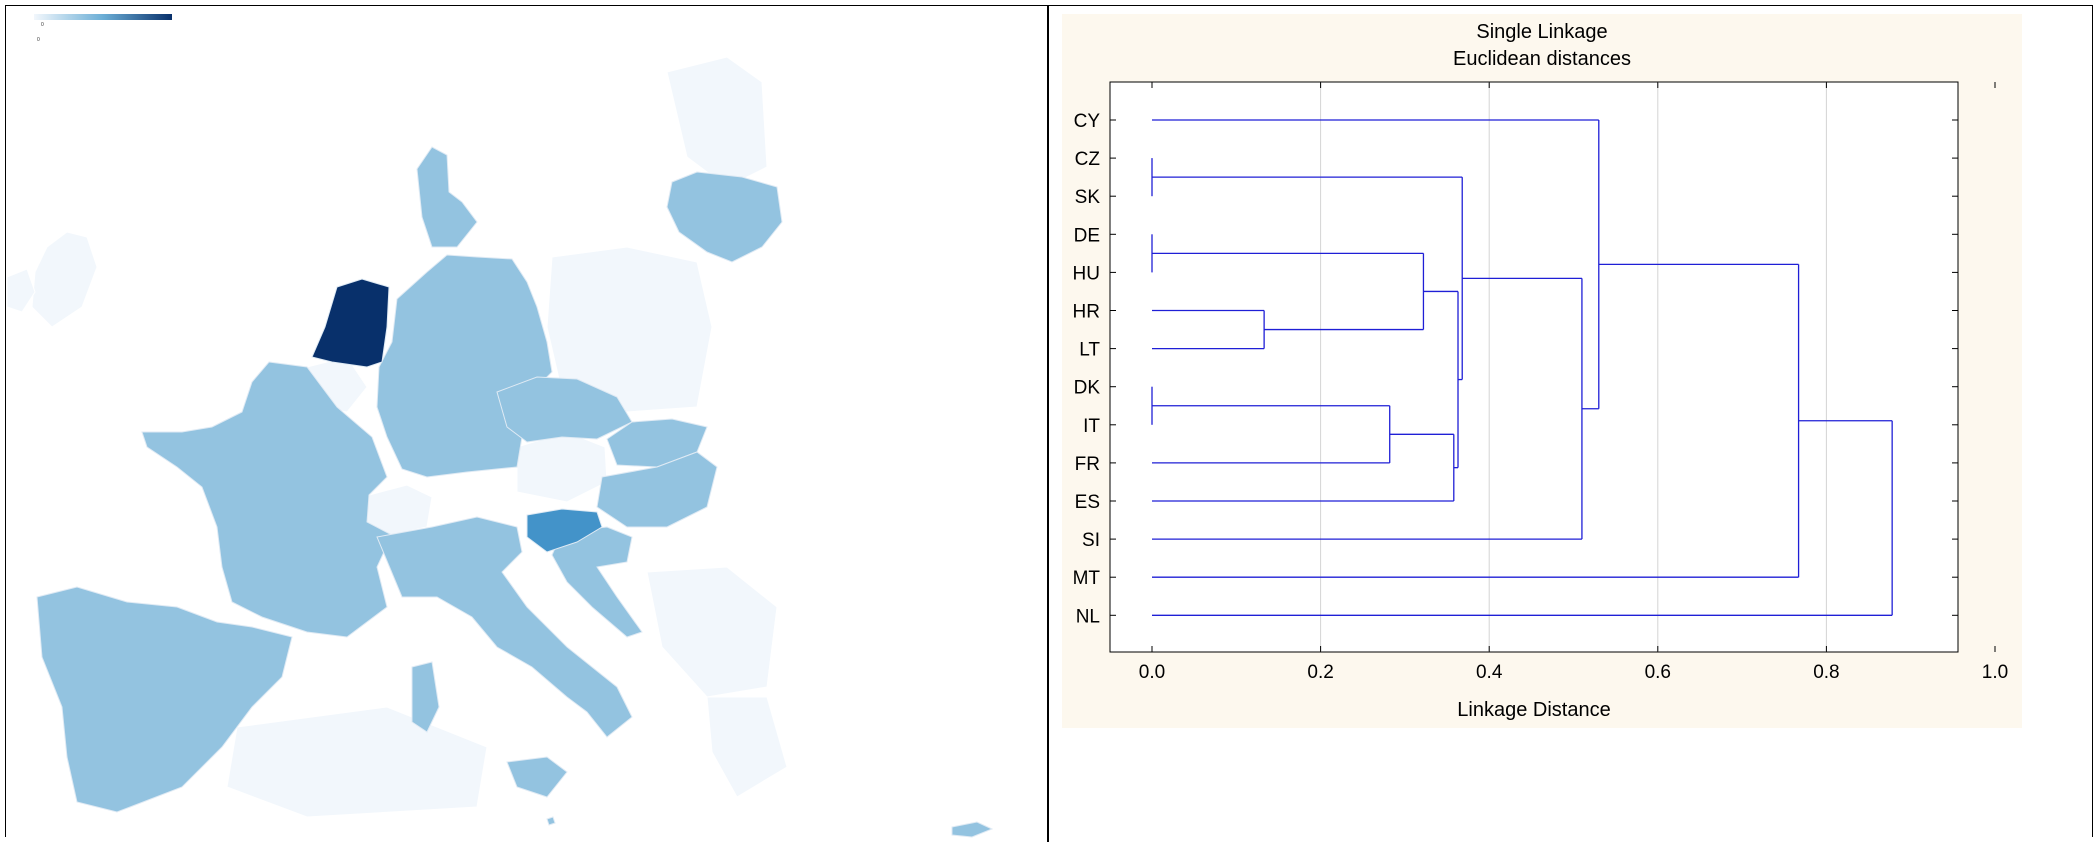 This screenshot has width=2100, height=842. I want to click on country-si-shape, so click(564, 530).